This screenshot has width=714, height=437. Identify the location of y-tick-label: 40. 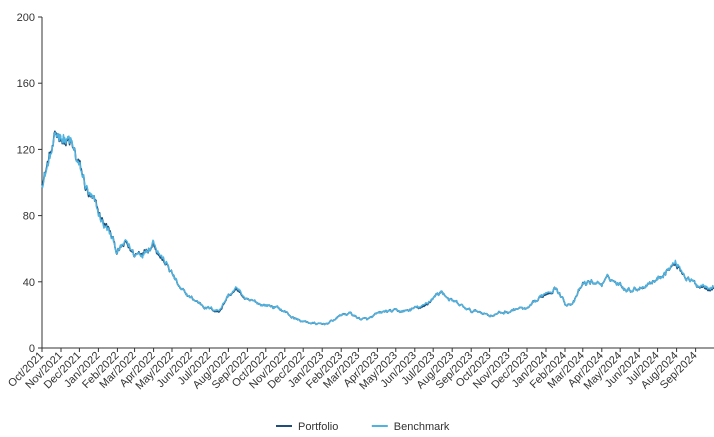
(29, 283).